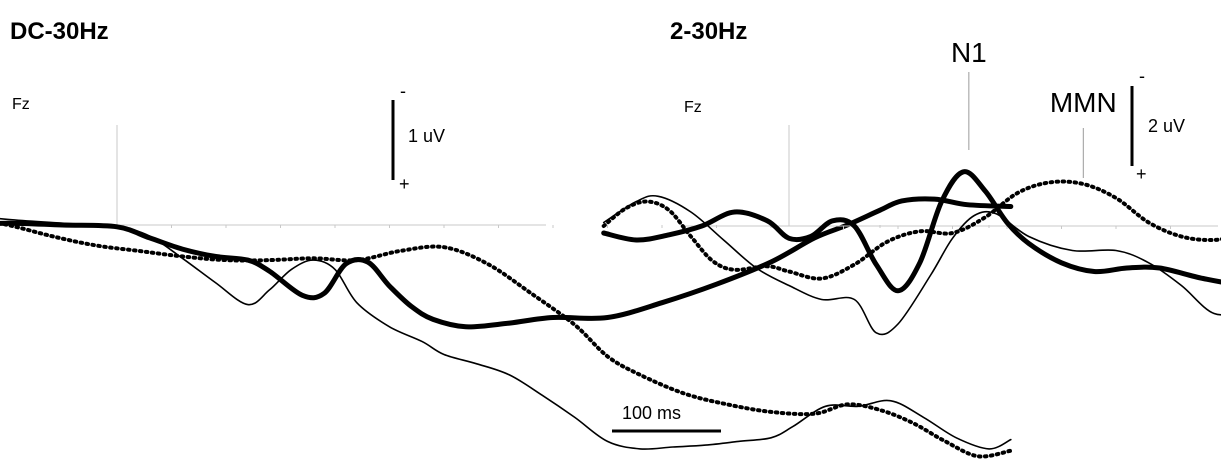 The image size is (1221, 468). What do you see at coordinates (1166, 126) in the screenshot?
I see `scale-label-right: 2 uV` at bounding box center [1166, 126].